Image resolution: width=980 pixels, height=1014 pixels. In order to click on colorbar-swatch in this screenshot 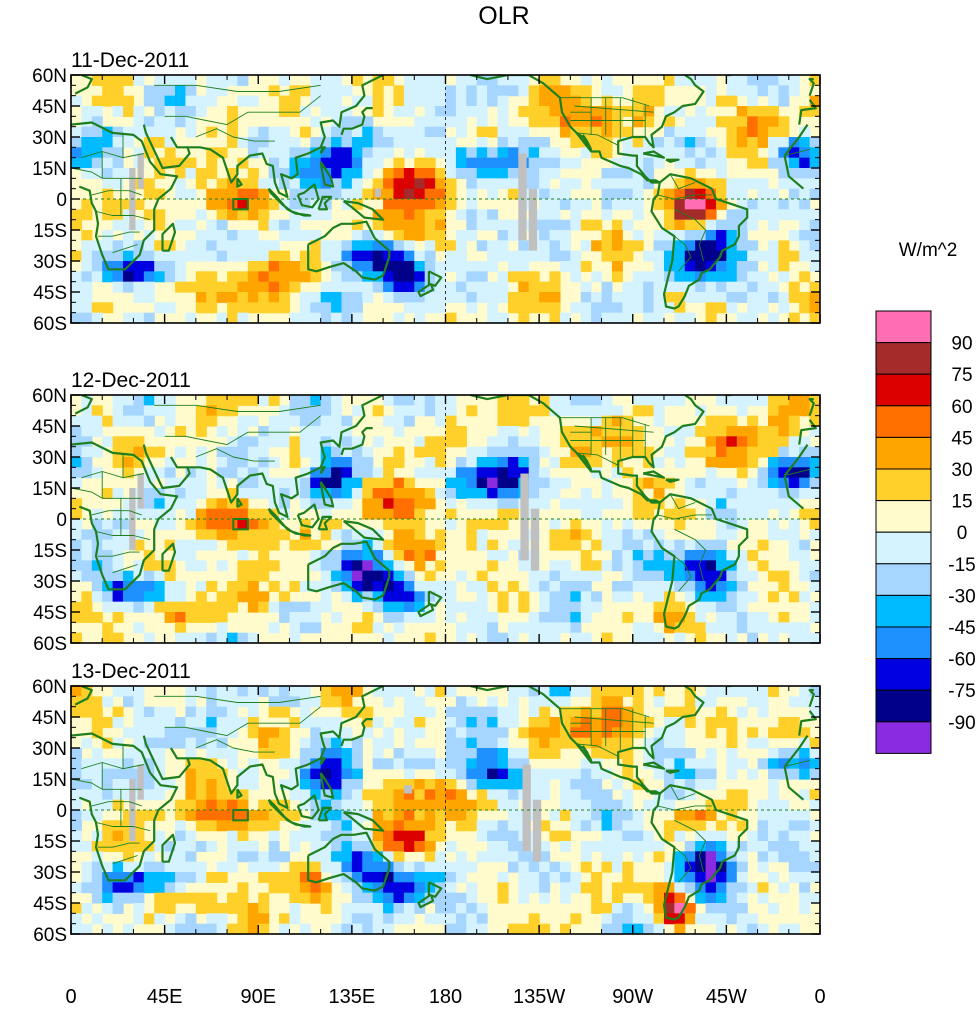, I will do `click(903, 548)`.